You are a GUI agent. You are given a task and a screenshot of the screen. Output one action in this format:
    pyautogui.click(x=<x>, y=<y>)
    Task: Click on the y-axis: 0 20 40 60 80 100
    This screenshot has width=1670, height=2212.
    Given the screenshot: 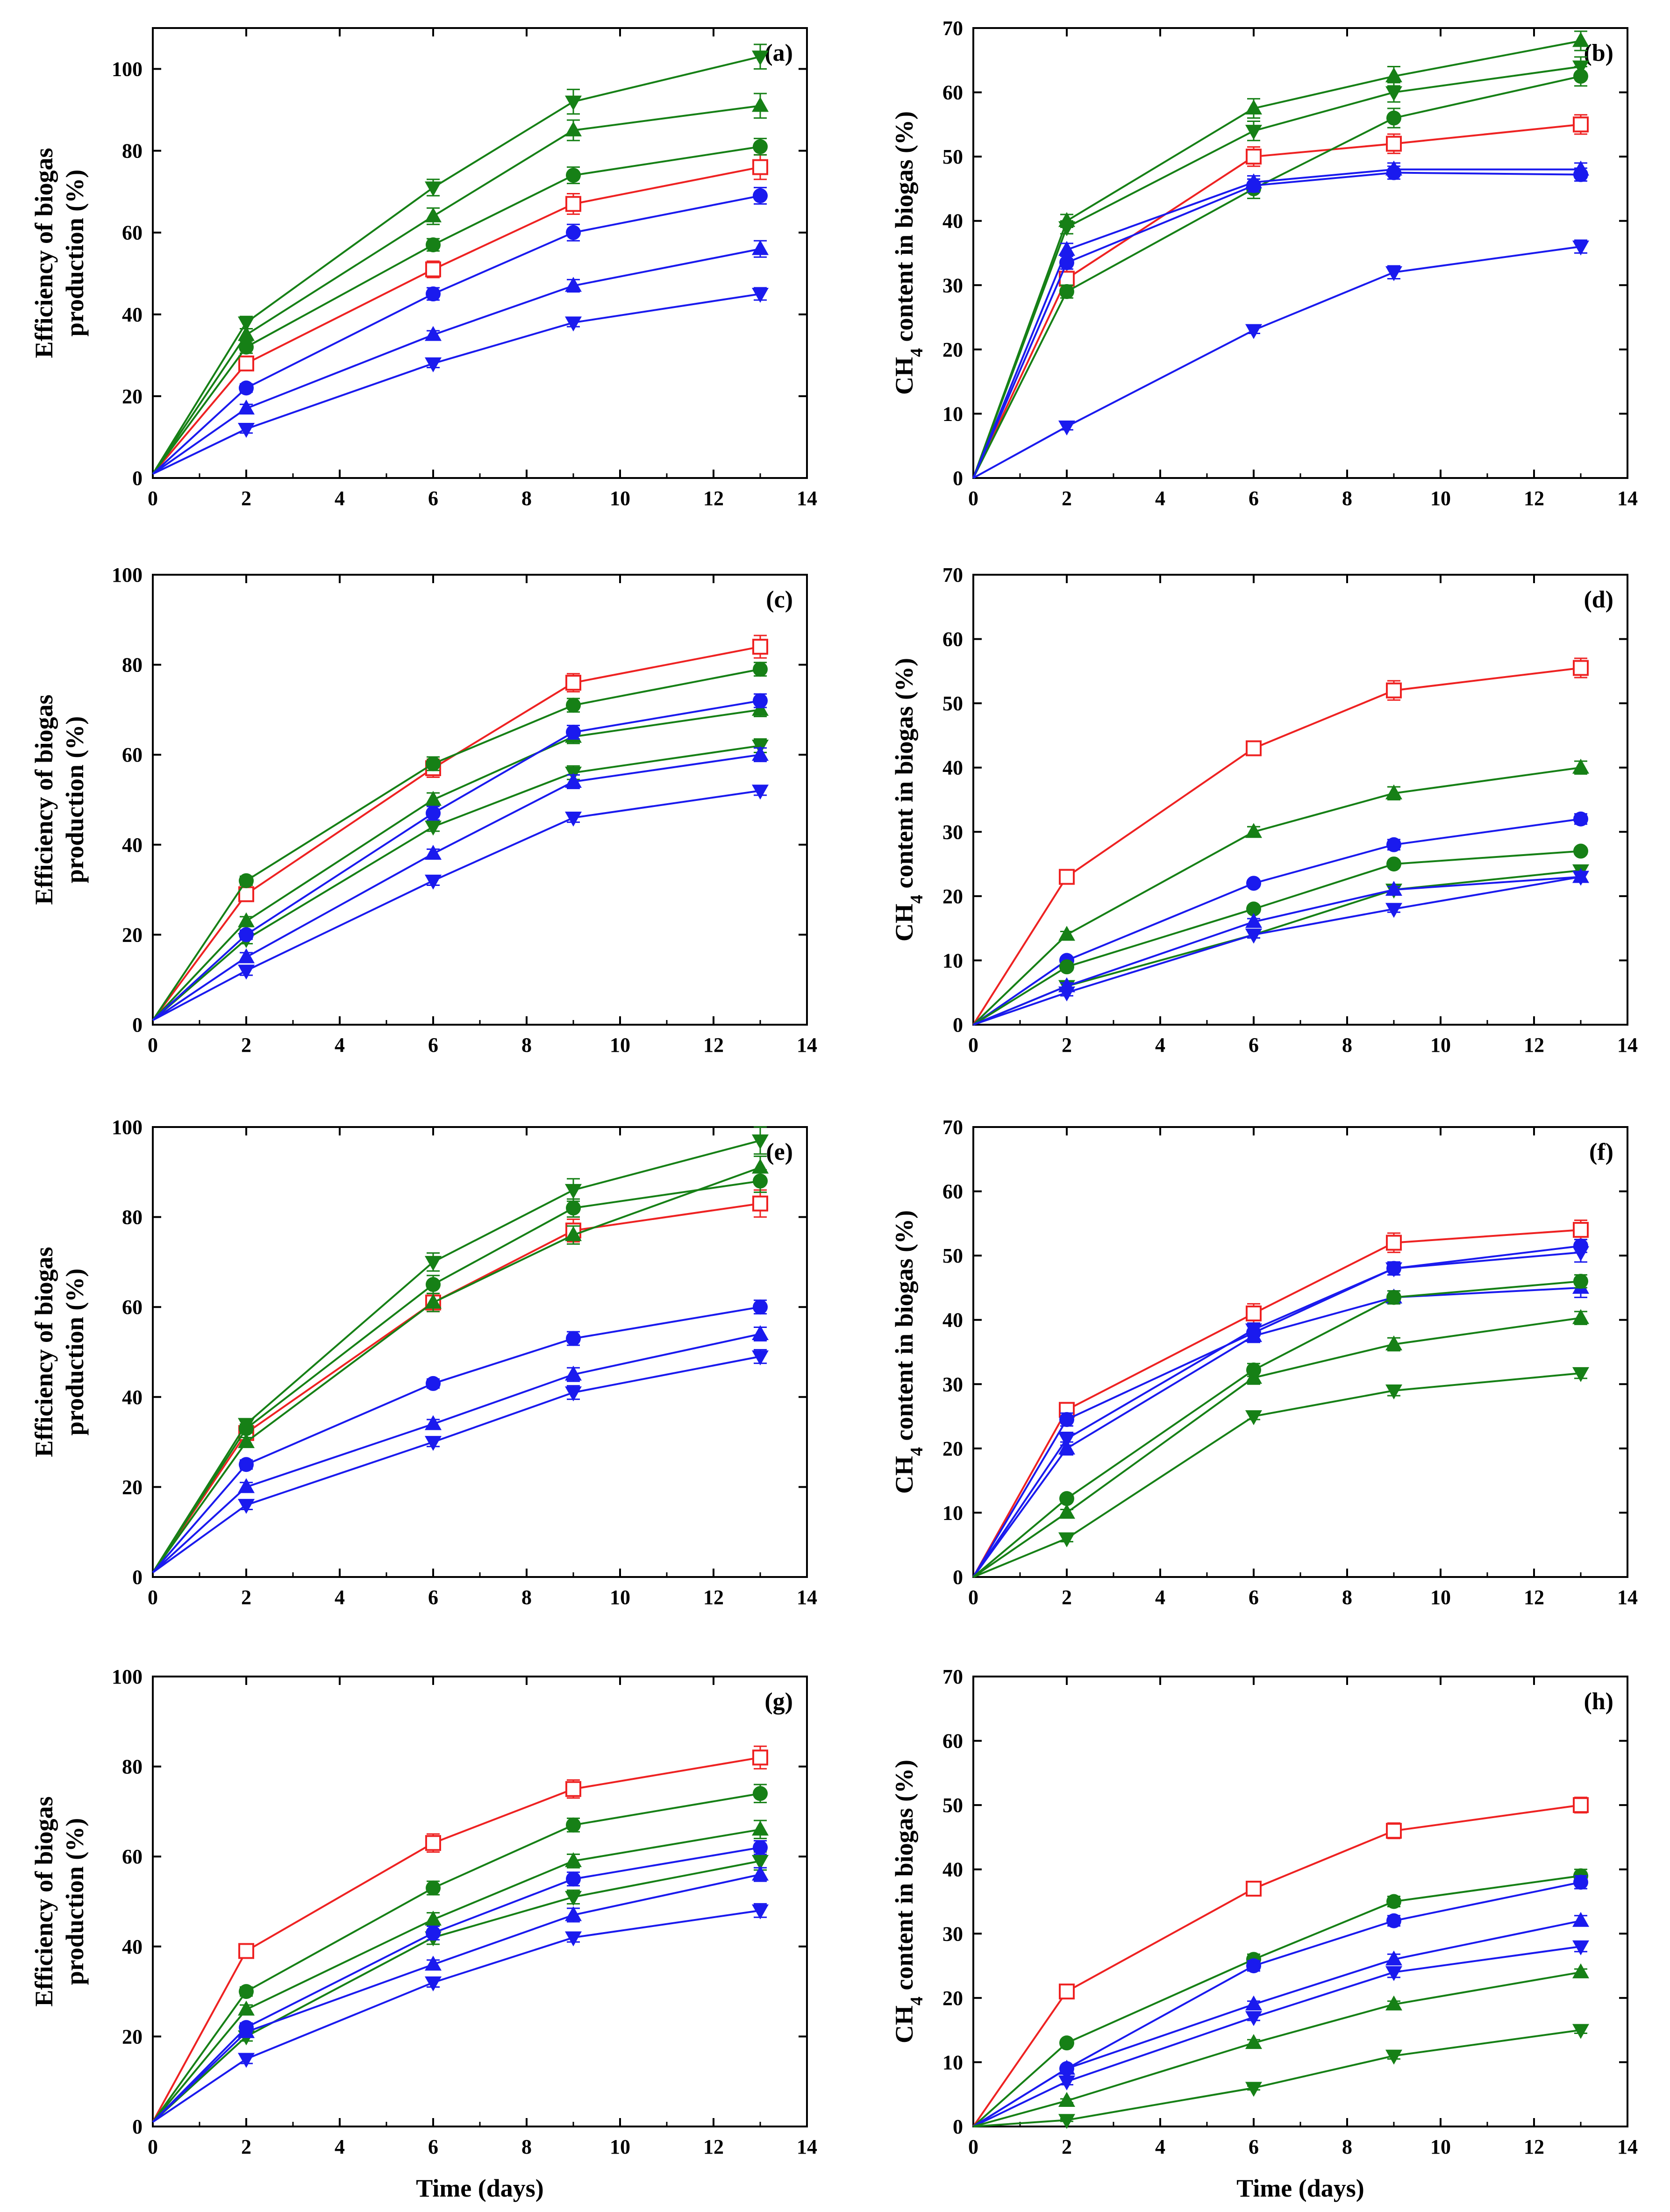 What is the action you would take?
    pyautogui.click(x=459, y=800)
    